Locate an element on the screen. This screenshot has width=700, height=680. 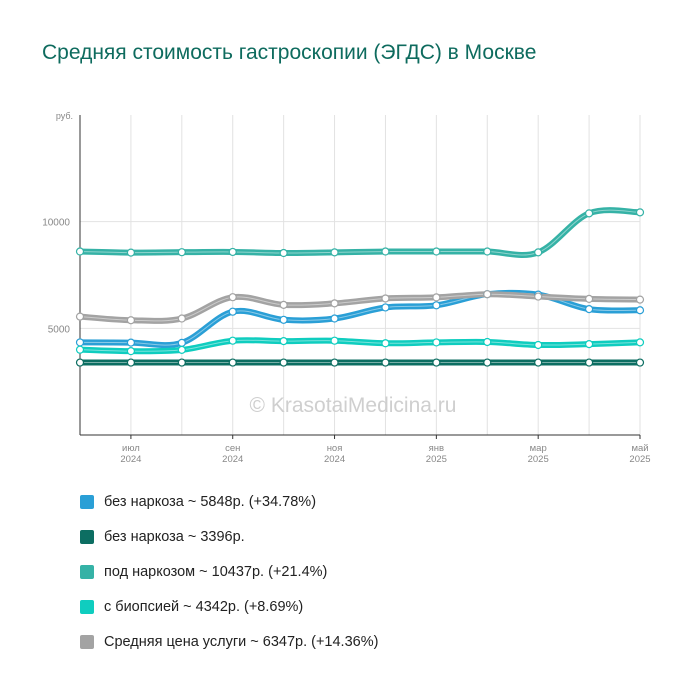
legend-label: под наркозом ~ 10437р. (+21.4%) is located at coordinates (216, 571).